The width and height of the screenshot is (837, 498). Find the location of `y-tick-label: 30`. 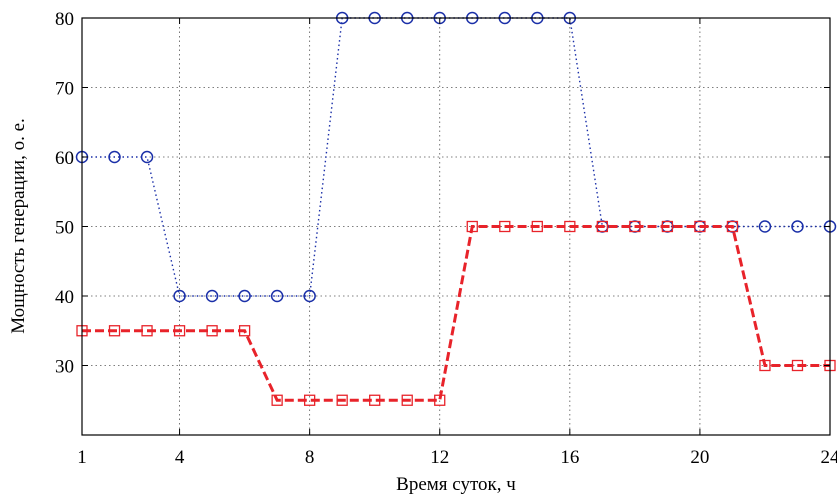

y-tick-label: 30 is located at coordinates (64, 367).